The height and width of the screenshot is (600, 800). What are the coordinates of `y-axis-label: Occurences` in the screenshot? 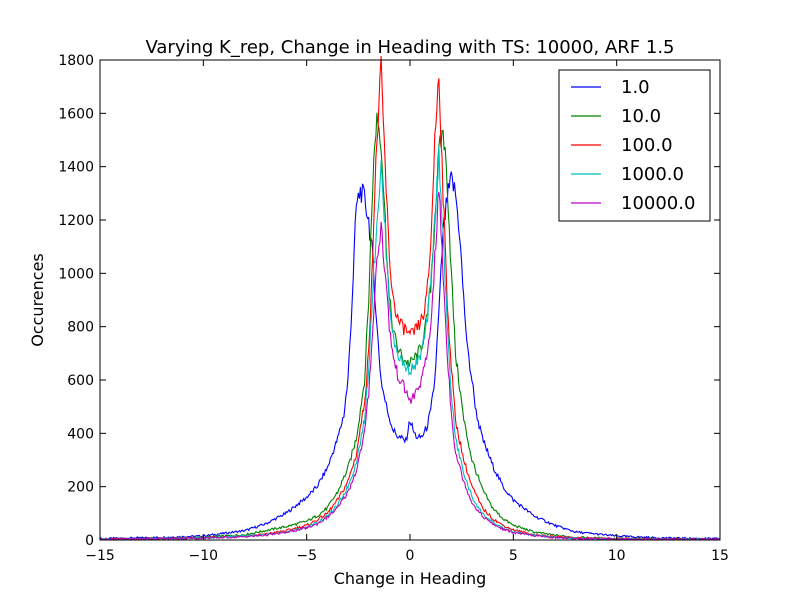 It's located at (37, 300).